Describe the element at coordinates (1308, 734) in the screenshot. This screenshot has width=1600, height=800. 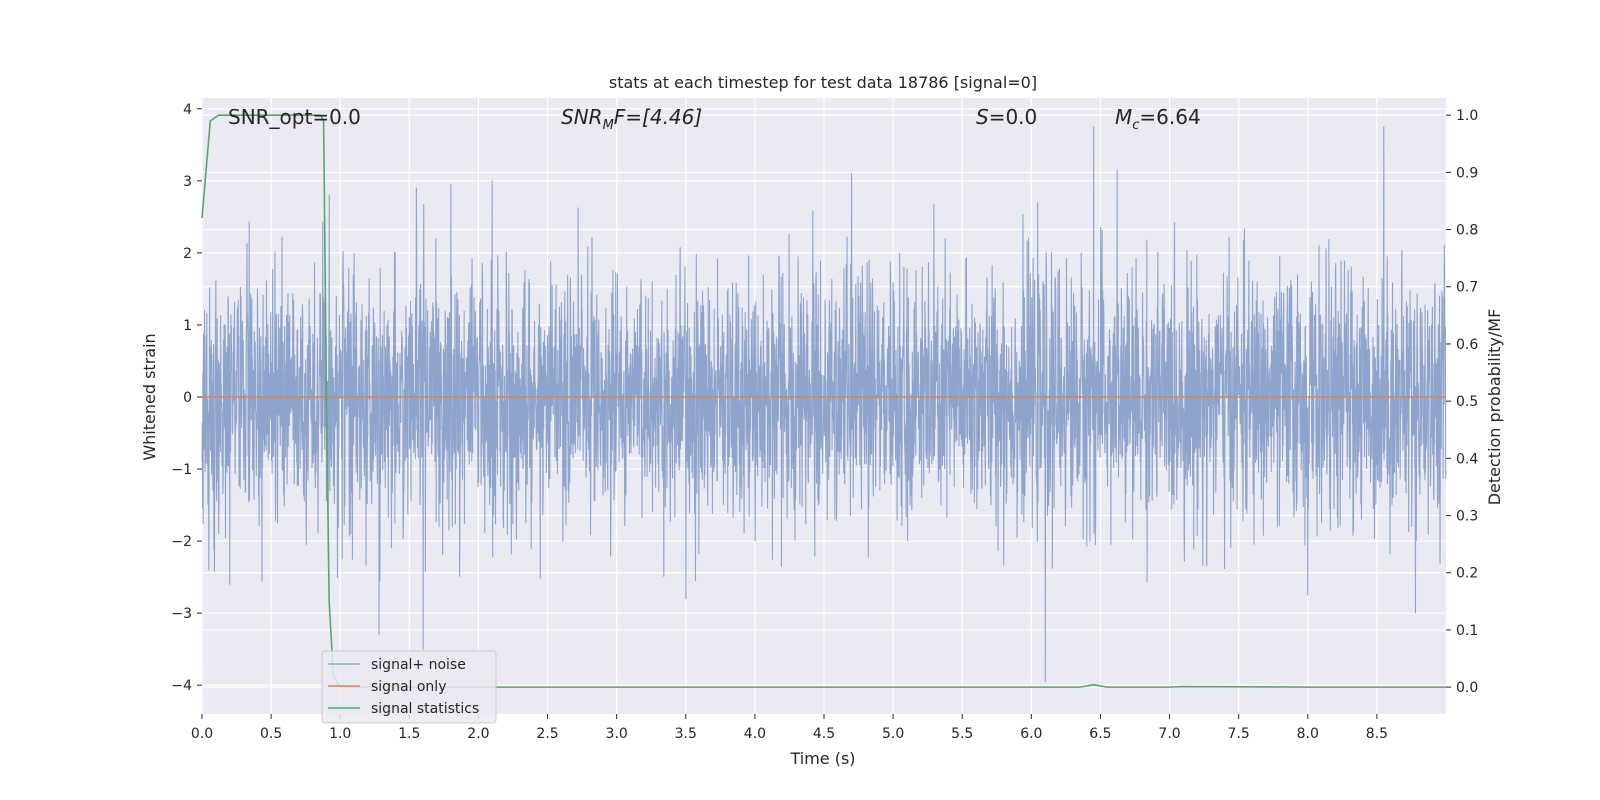
I see `x-tick-label: 8.0` at that location.